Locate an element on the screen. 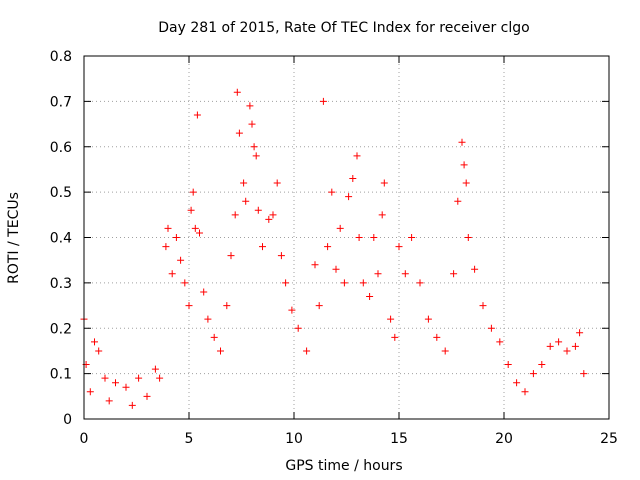  x-tick-label: 5 is located at coordinates (189, 439).